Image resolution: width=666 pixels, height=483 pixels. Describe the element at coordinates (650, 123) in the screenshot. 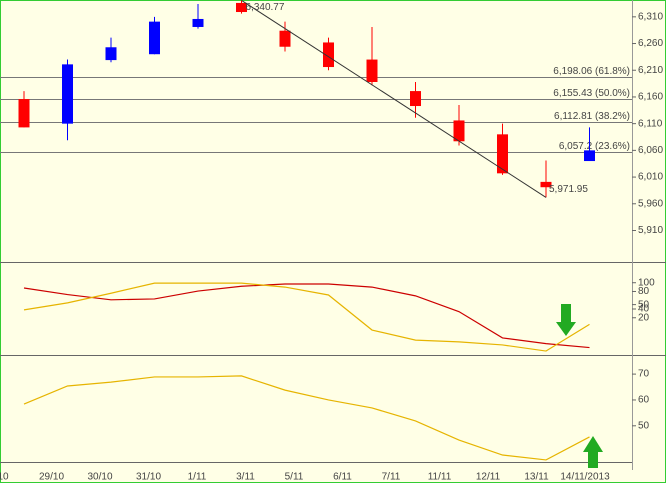

I see `y-tick-label: 6,110` at that location.